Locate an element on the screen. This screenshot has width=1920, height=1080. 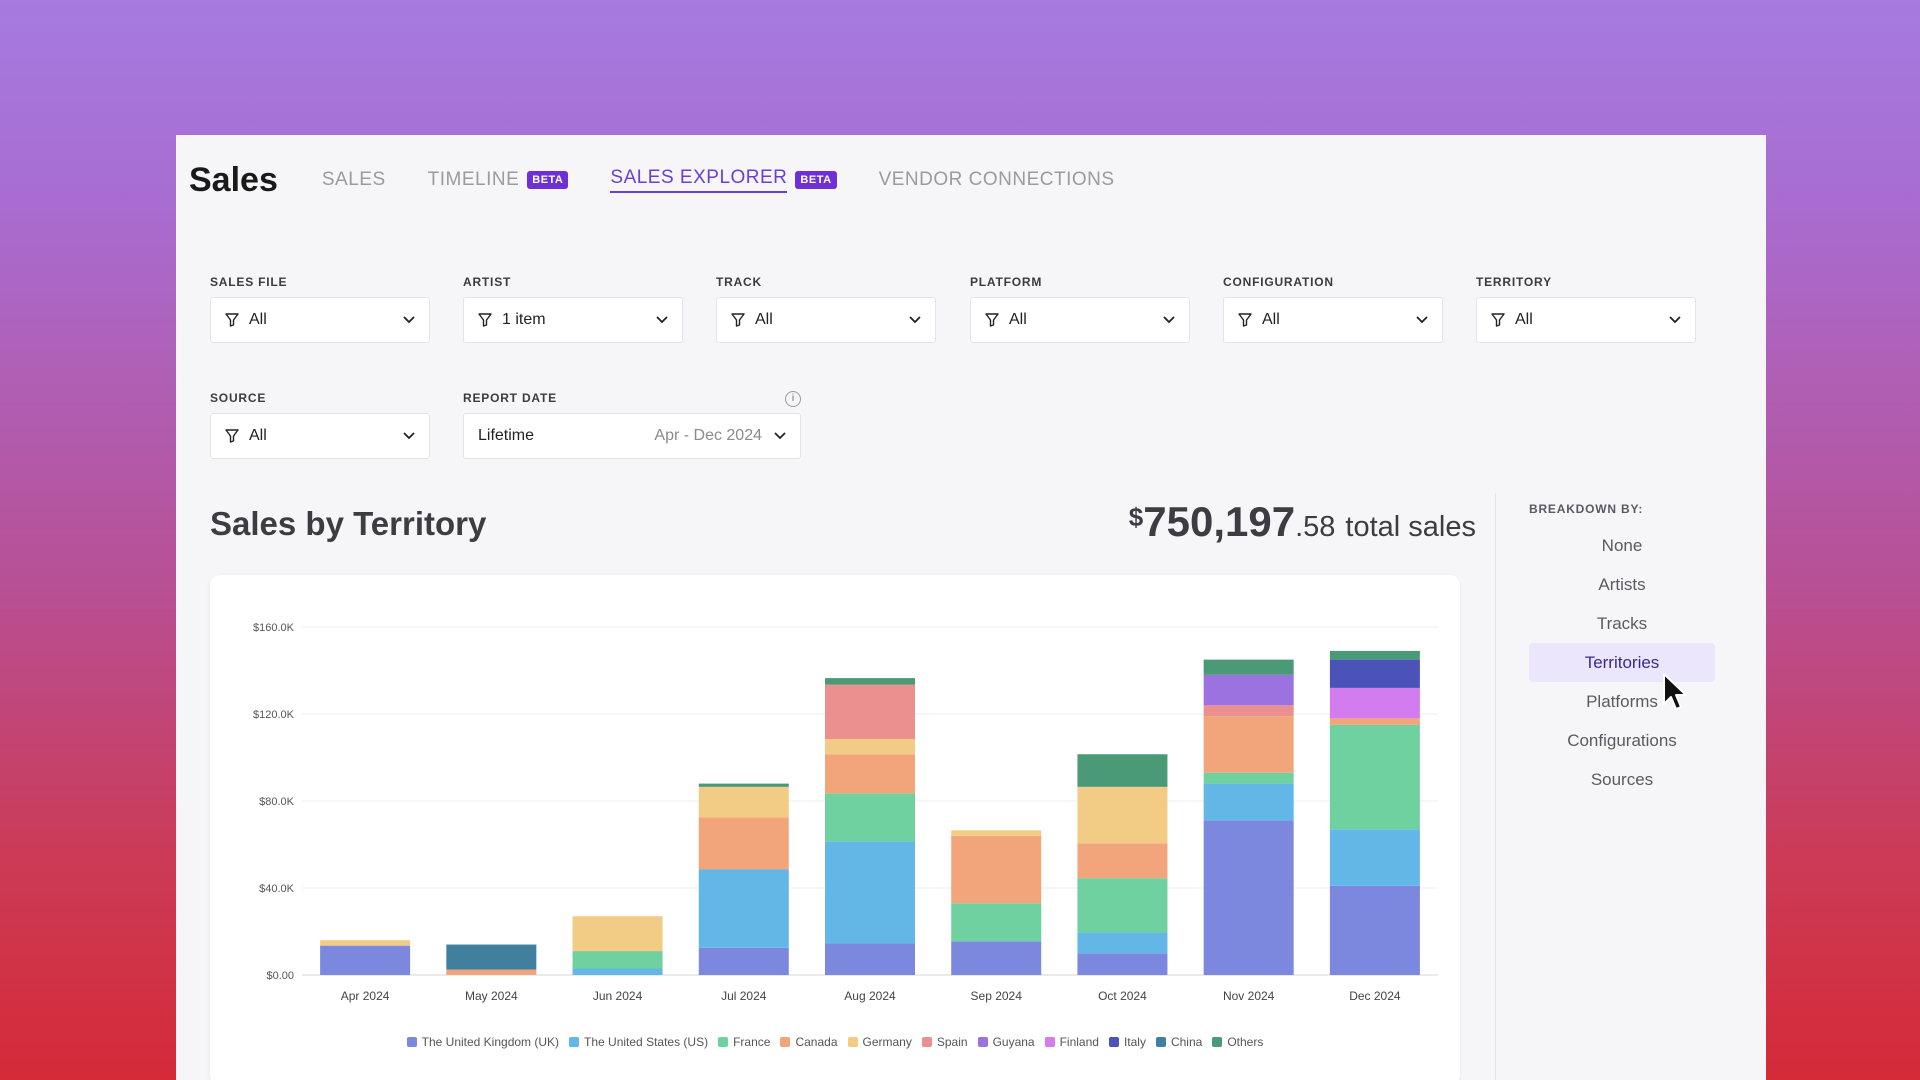
sales-file-select: All is located at coordinates (320, 320).